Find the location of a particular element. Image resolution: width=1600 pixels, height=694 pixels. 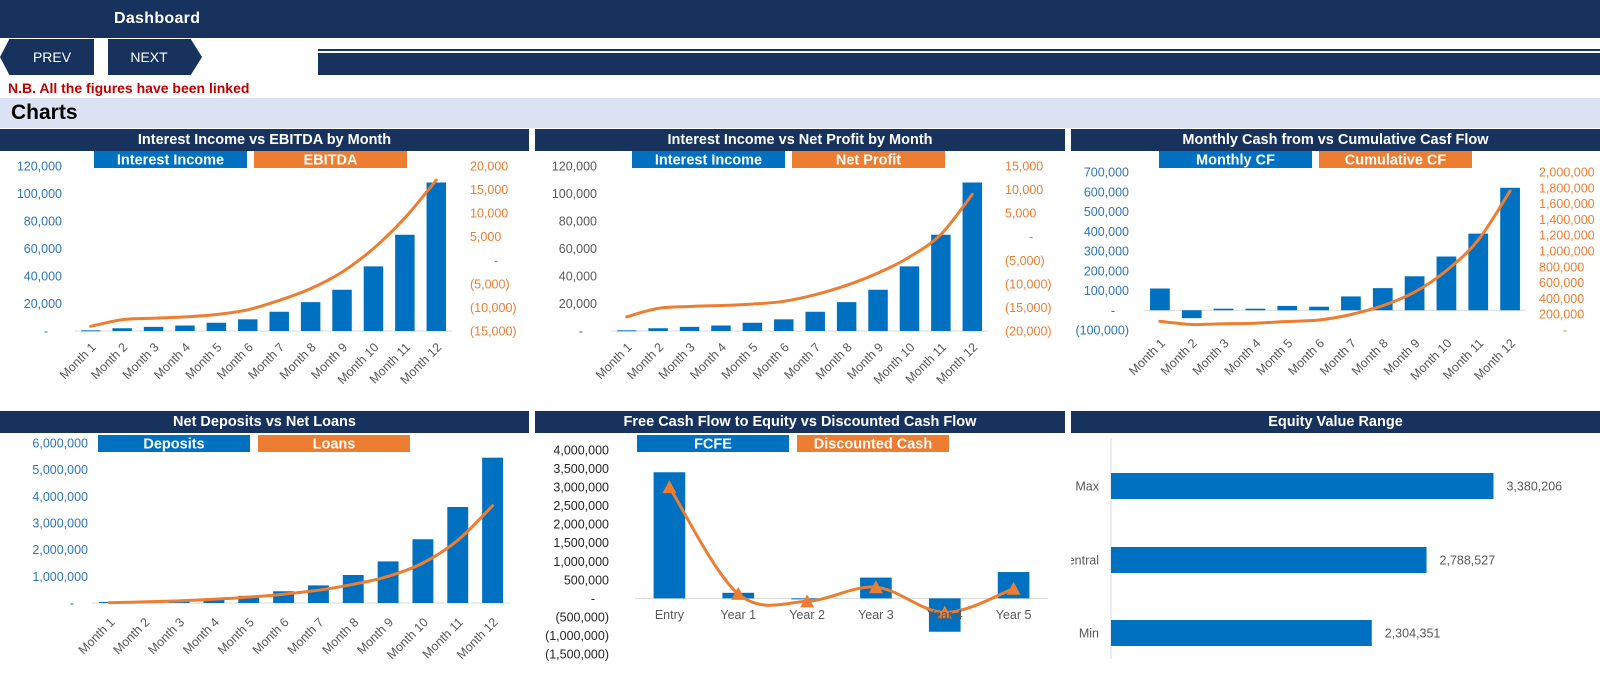

category-label: Min is located at coordinates (1089, 634).